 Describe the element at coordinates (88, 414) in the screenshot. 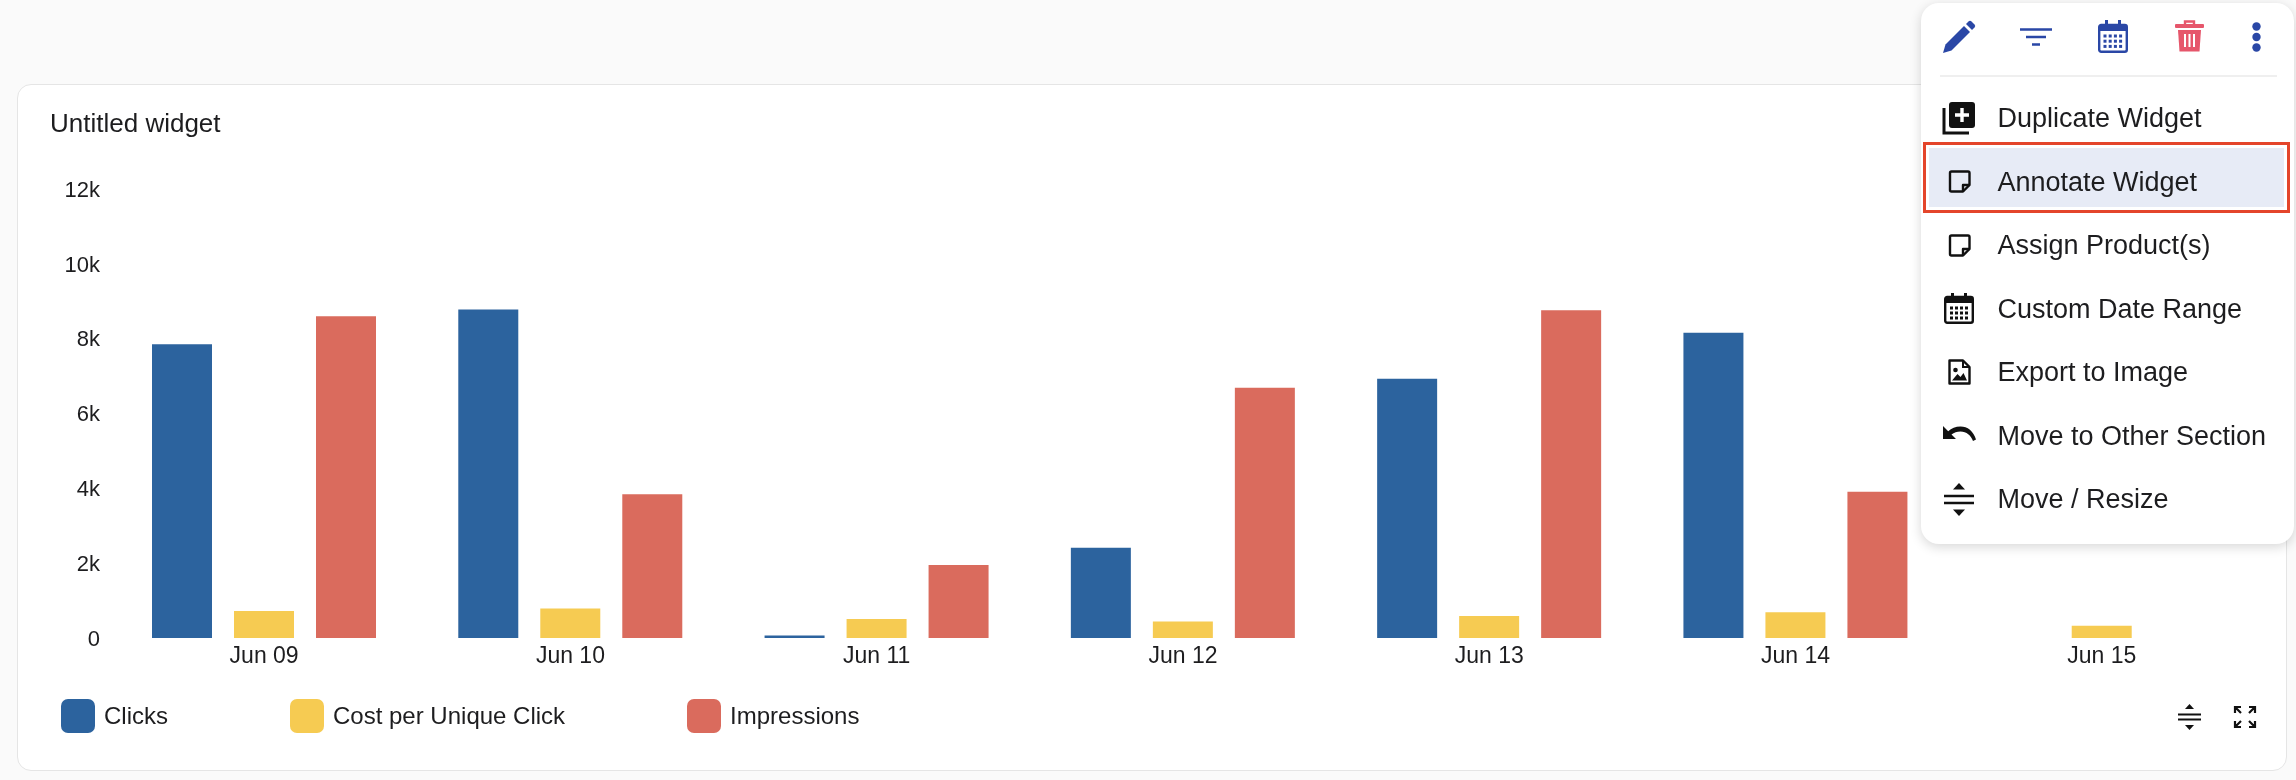

I see `y-tick-label: 6k` at that location.